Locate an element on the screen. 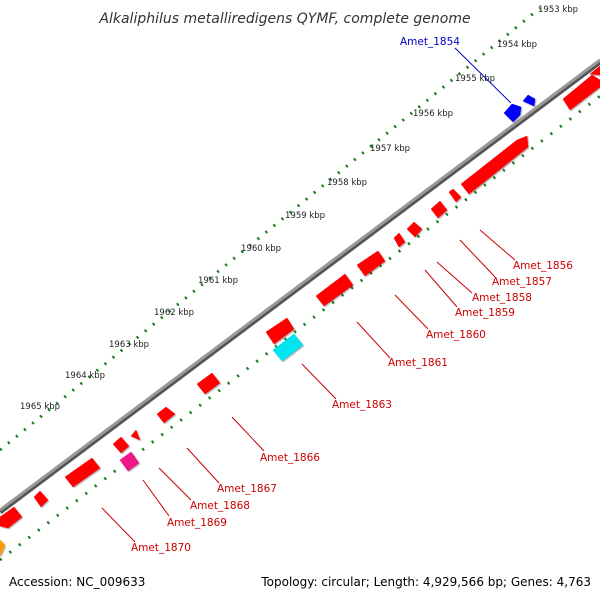  kbp-tick-label: 1958 kbp is located at coordinates (347, 183).